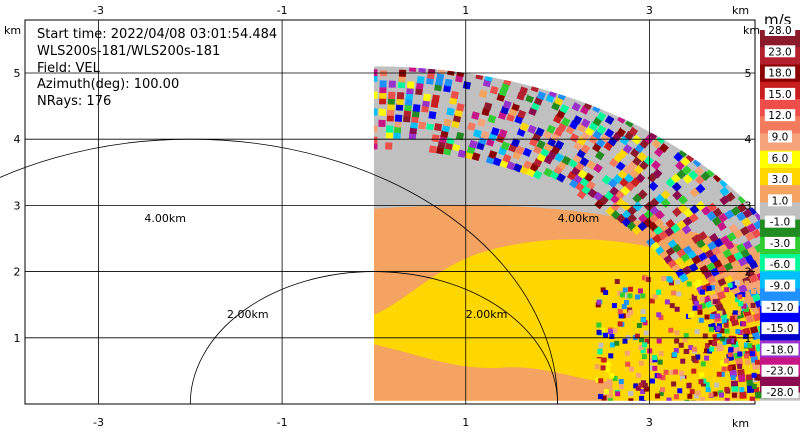 Image resolution: width=800 pixels, height=435 pixels. Describe the element at coordinates (780, 223) in the screenshot. I see `colorbar-label: -1.0` at that location.